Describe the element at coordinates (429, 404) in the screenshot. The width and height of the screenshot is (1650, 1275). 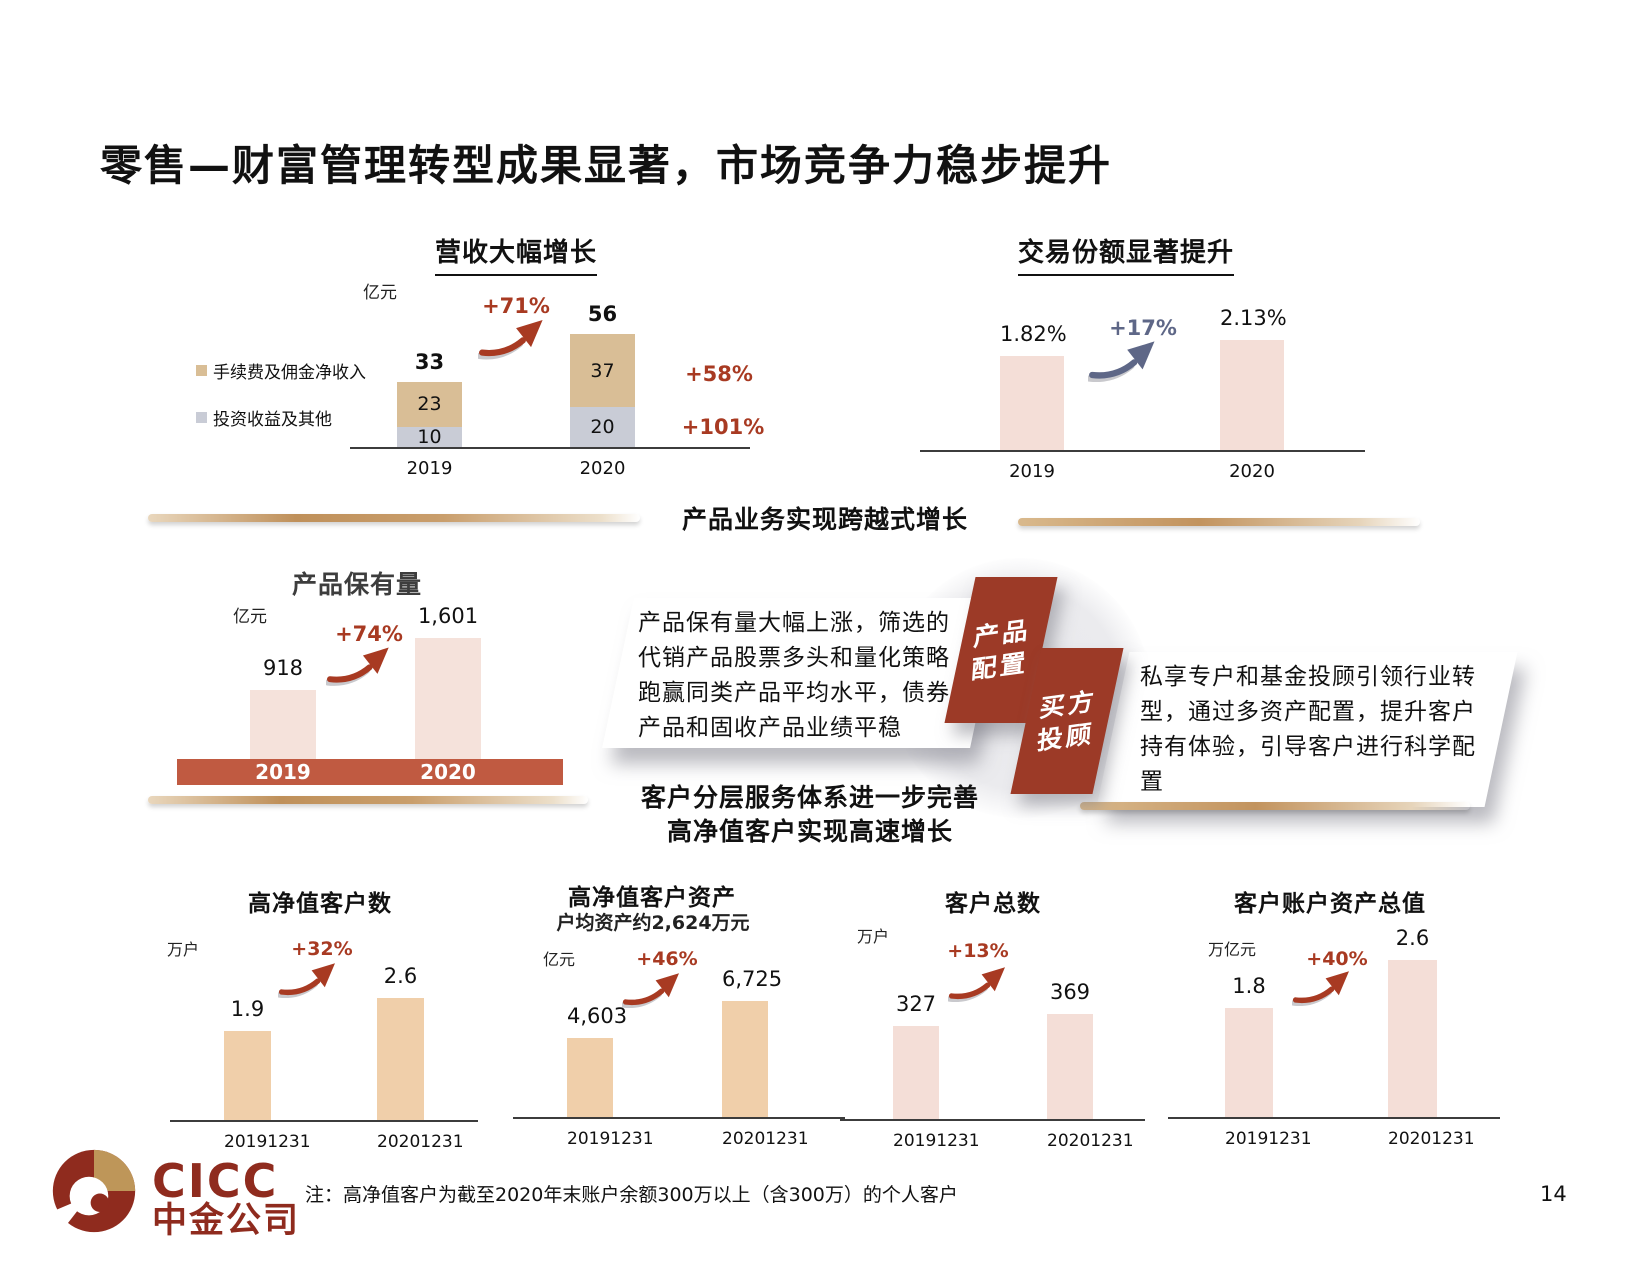
I see `bar-segment-commission: 23` at that location.